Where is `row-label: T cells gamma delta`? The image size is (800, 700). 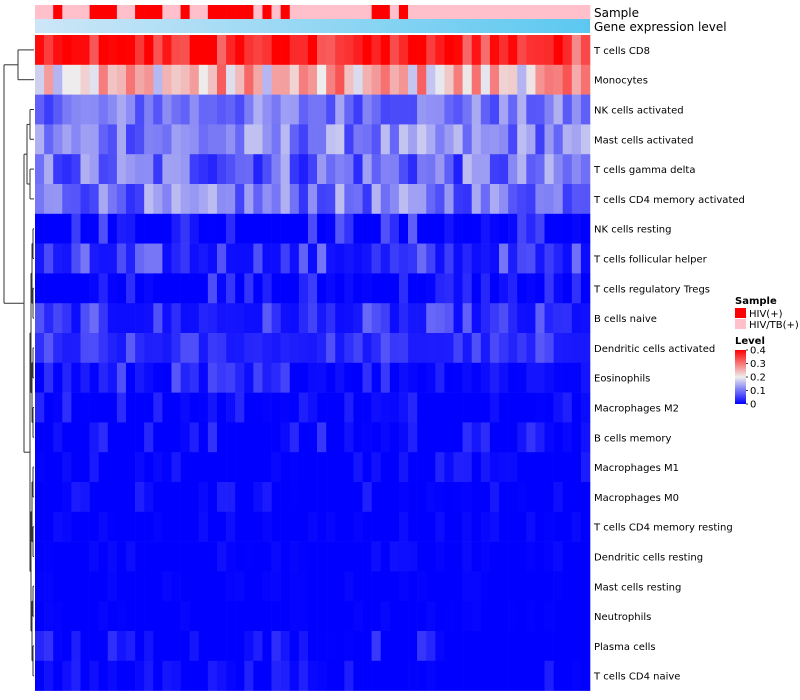
row-label: T cells gamma delta is located at coordinates (644, 170).